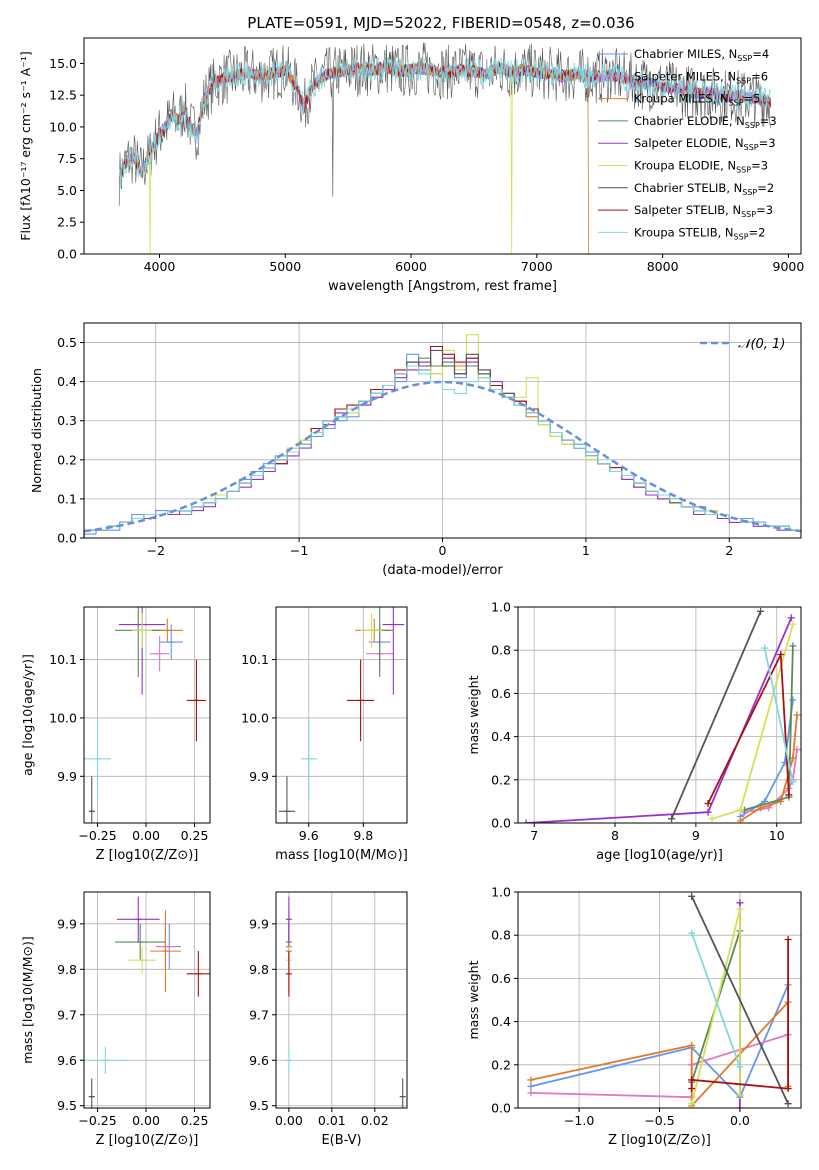 This screenshot has height=1170, width=819. Describe the element at coordinates (142, 960) in the screenshot. I see `point-kroupa-elodie` at that location.